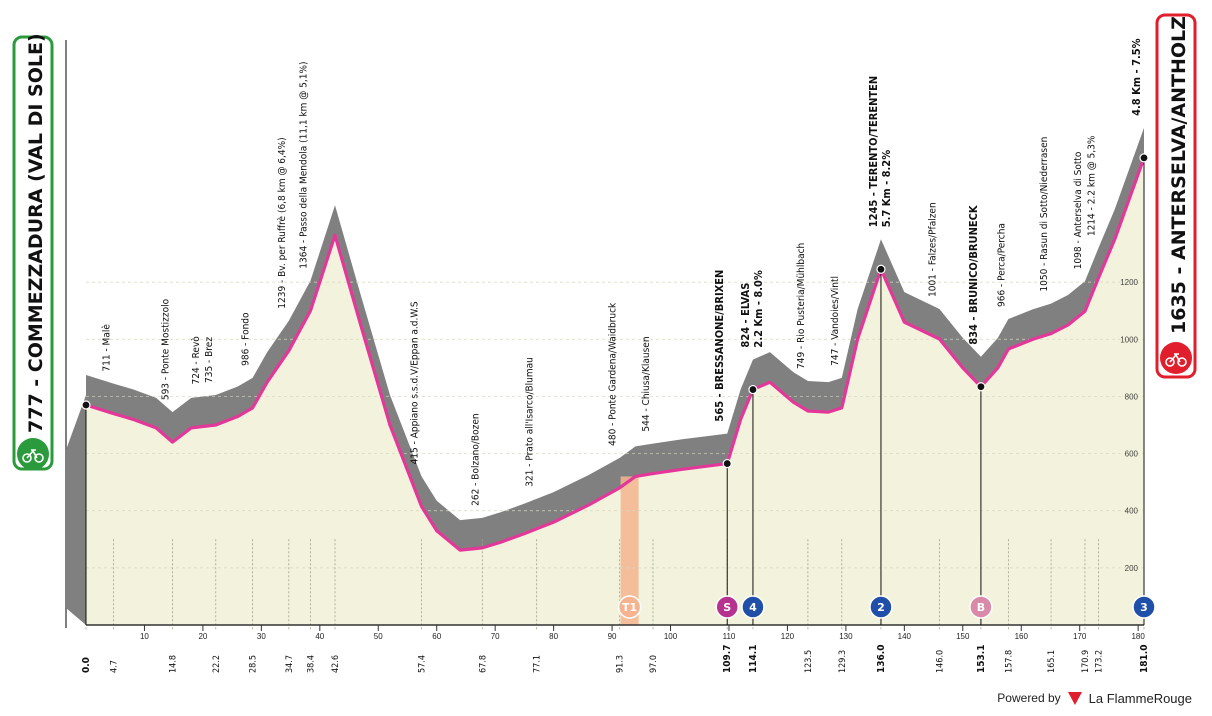  I want to click on km-label: 4.7, so click(114, 666).